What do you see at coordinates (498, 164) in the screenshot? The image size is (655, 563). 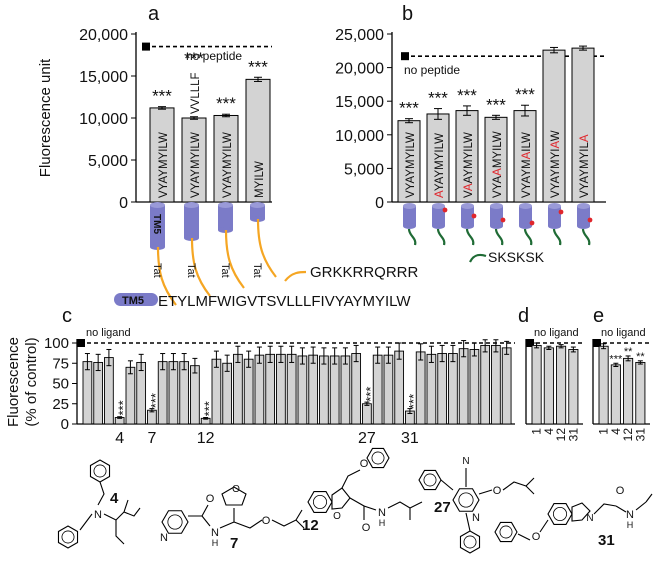 I see `bar-label: VYAAMYILW` at bounding box center [498, 164].